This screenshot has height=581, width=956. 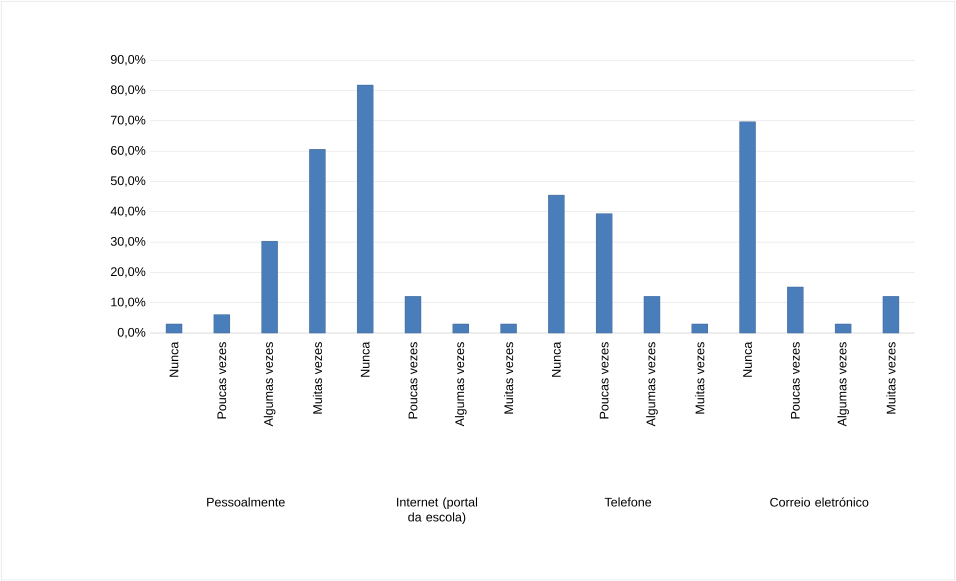 I want to click on text: Telefone, so click(x=628, y=501).